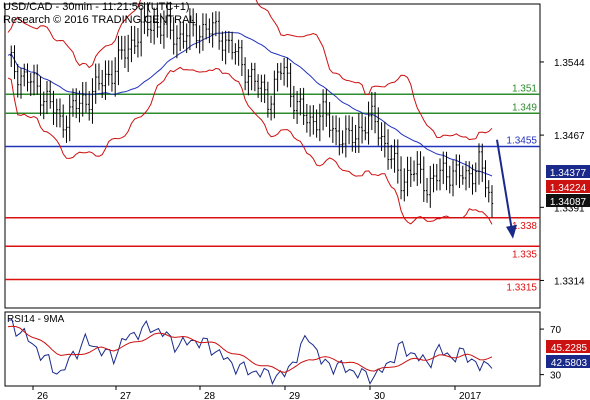  I want to click on rsi-value-label: 45.2285, so click(569, 348).